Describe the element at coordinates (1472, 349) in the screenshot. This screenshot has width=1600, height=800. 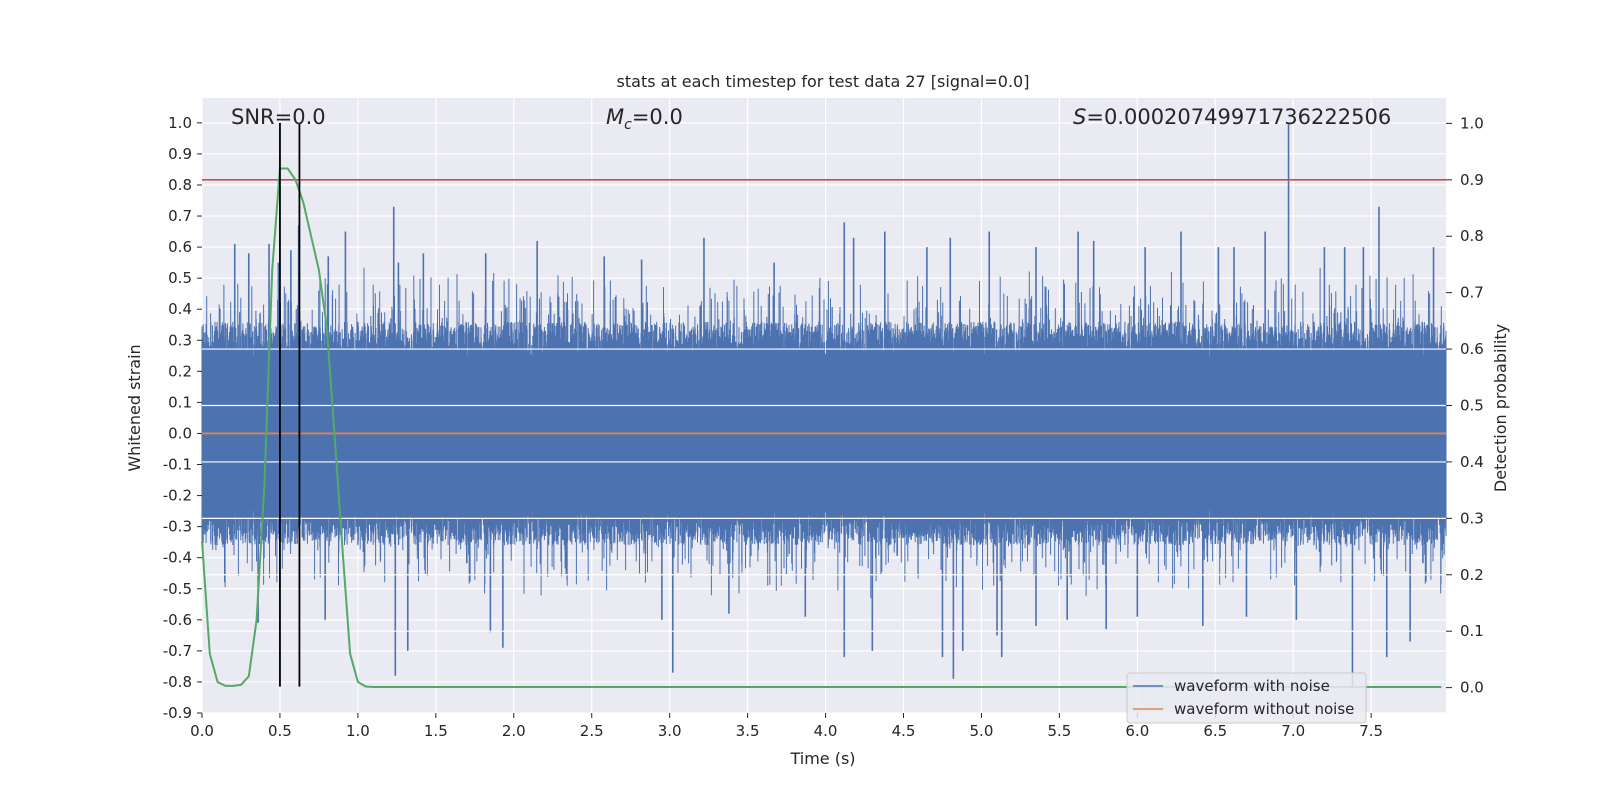
I see `y2-tick-label: 0.6` at that location.